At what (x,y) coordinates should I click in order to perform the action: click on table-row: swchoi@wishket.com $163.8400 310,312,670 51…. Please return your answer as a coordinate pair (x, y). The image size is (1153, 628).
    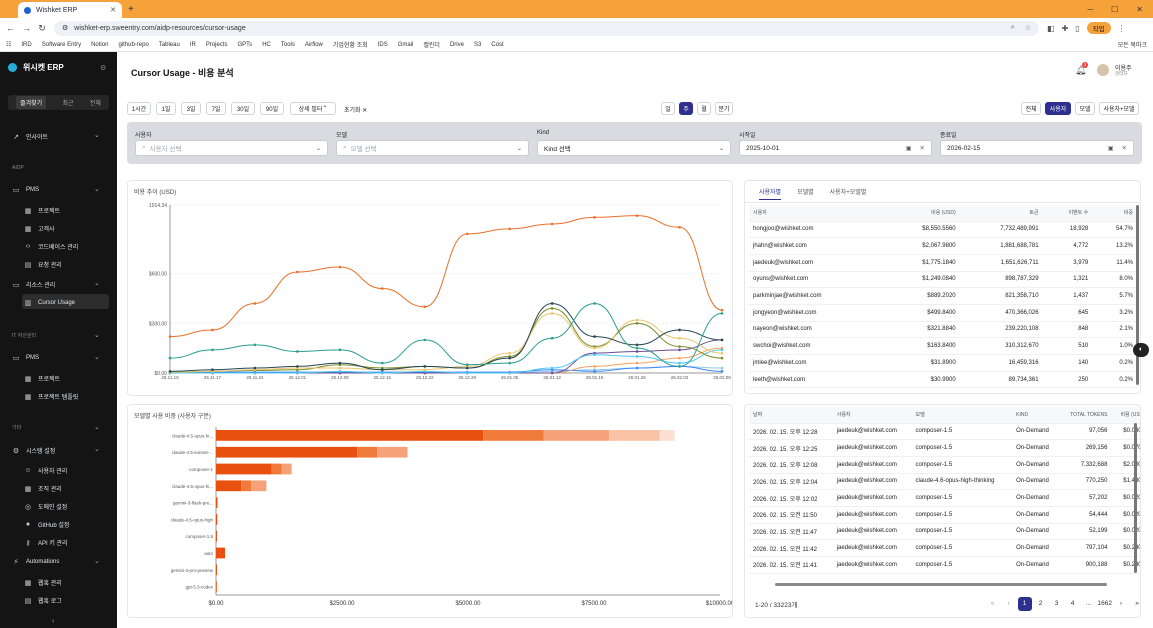
    Looking at the image, I should click on (943, 346).